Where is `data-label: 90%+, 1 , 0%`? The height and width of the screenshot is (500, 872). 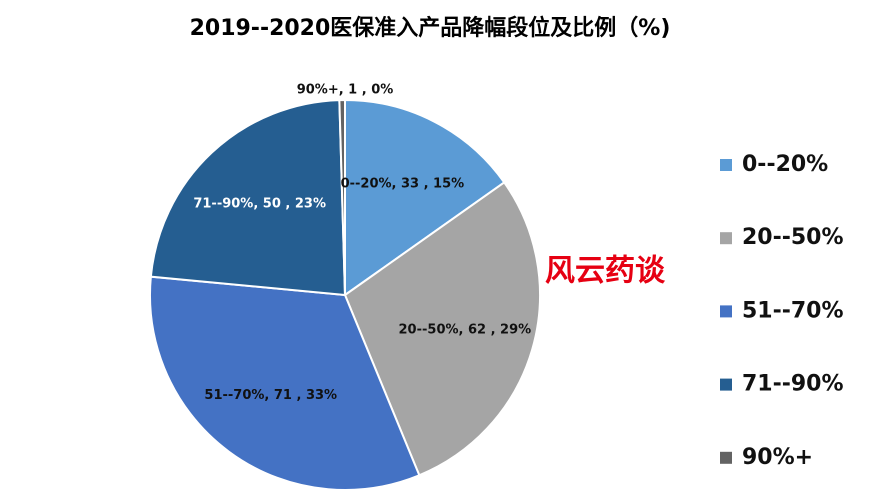 data-label: 90%+, 1 , 0% is located at coordinates (345, 90).